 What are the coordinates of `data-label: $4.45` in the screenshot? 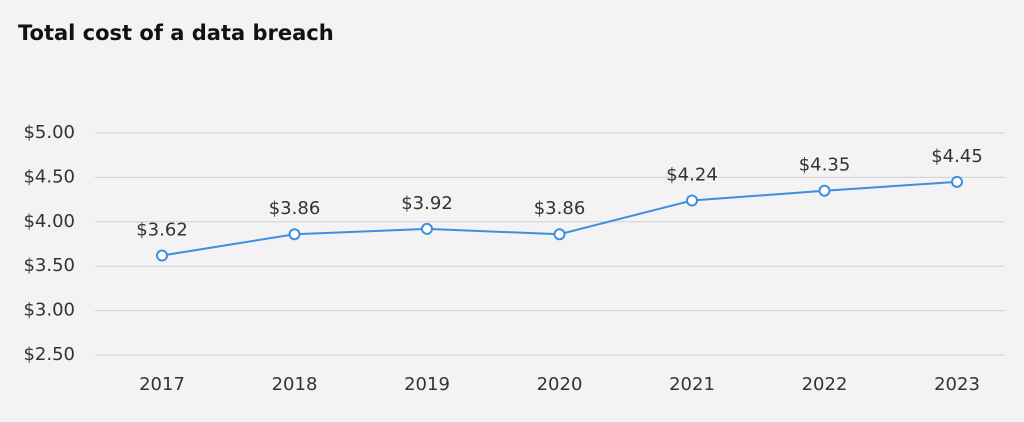 It's located at (957, 156).